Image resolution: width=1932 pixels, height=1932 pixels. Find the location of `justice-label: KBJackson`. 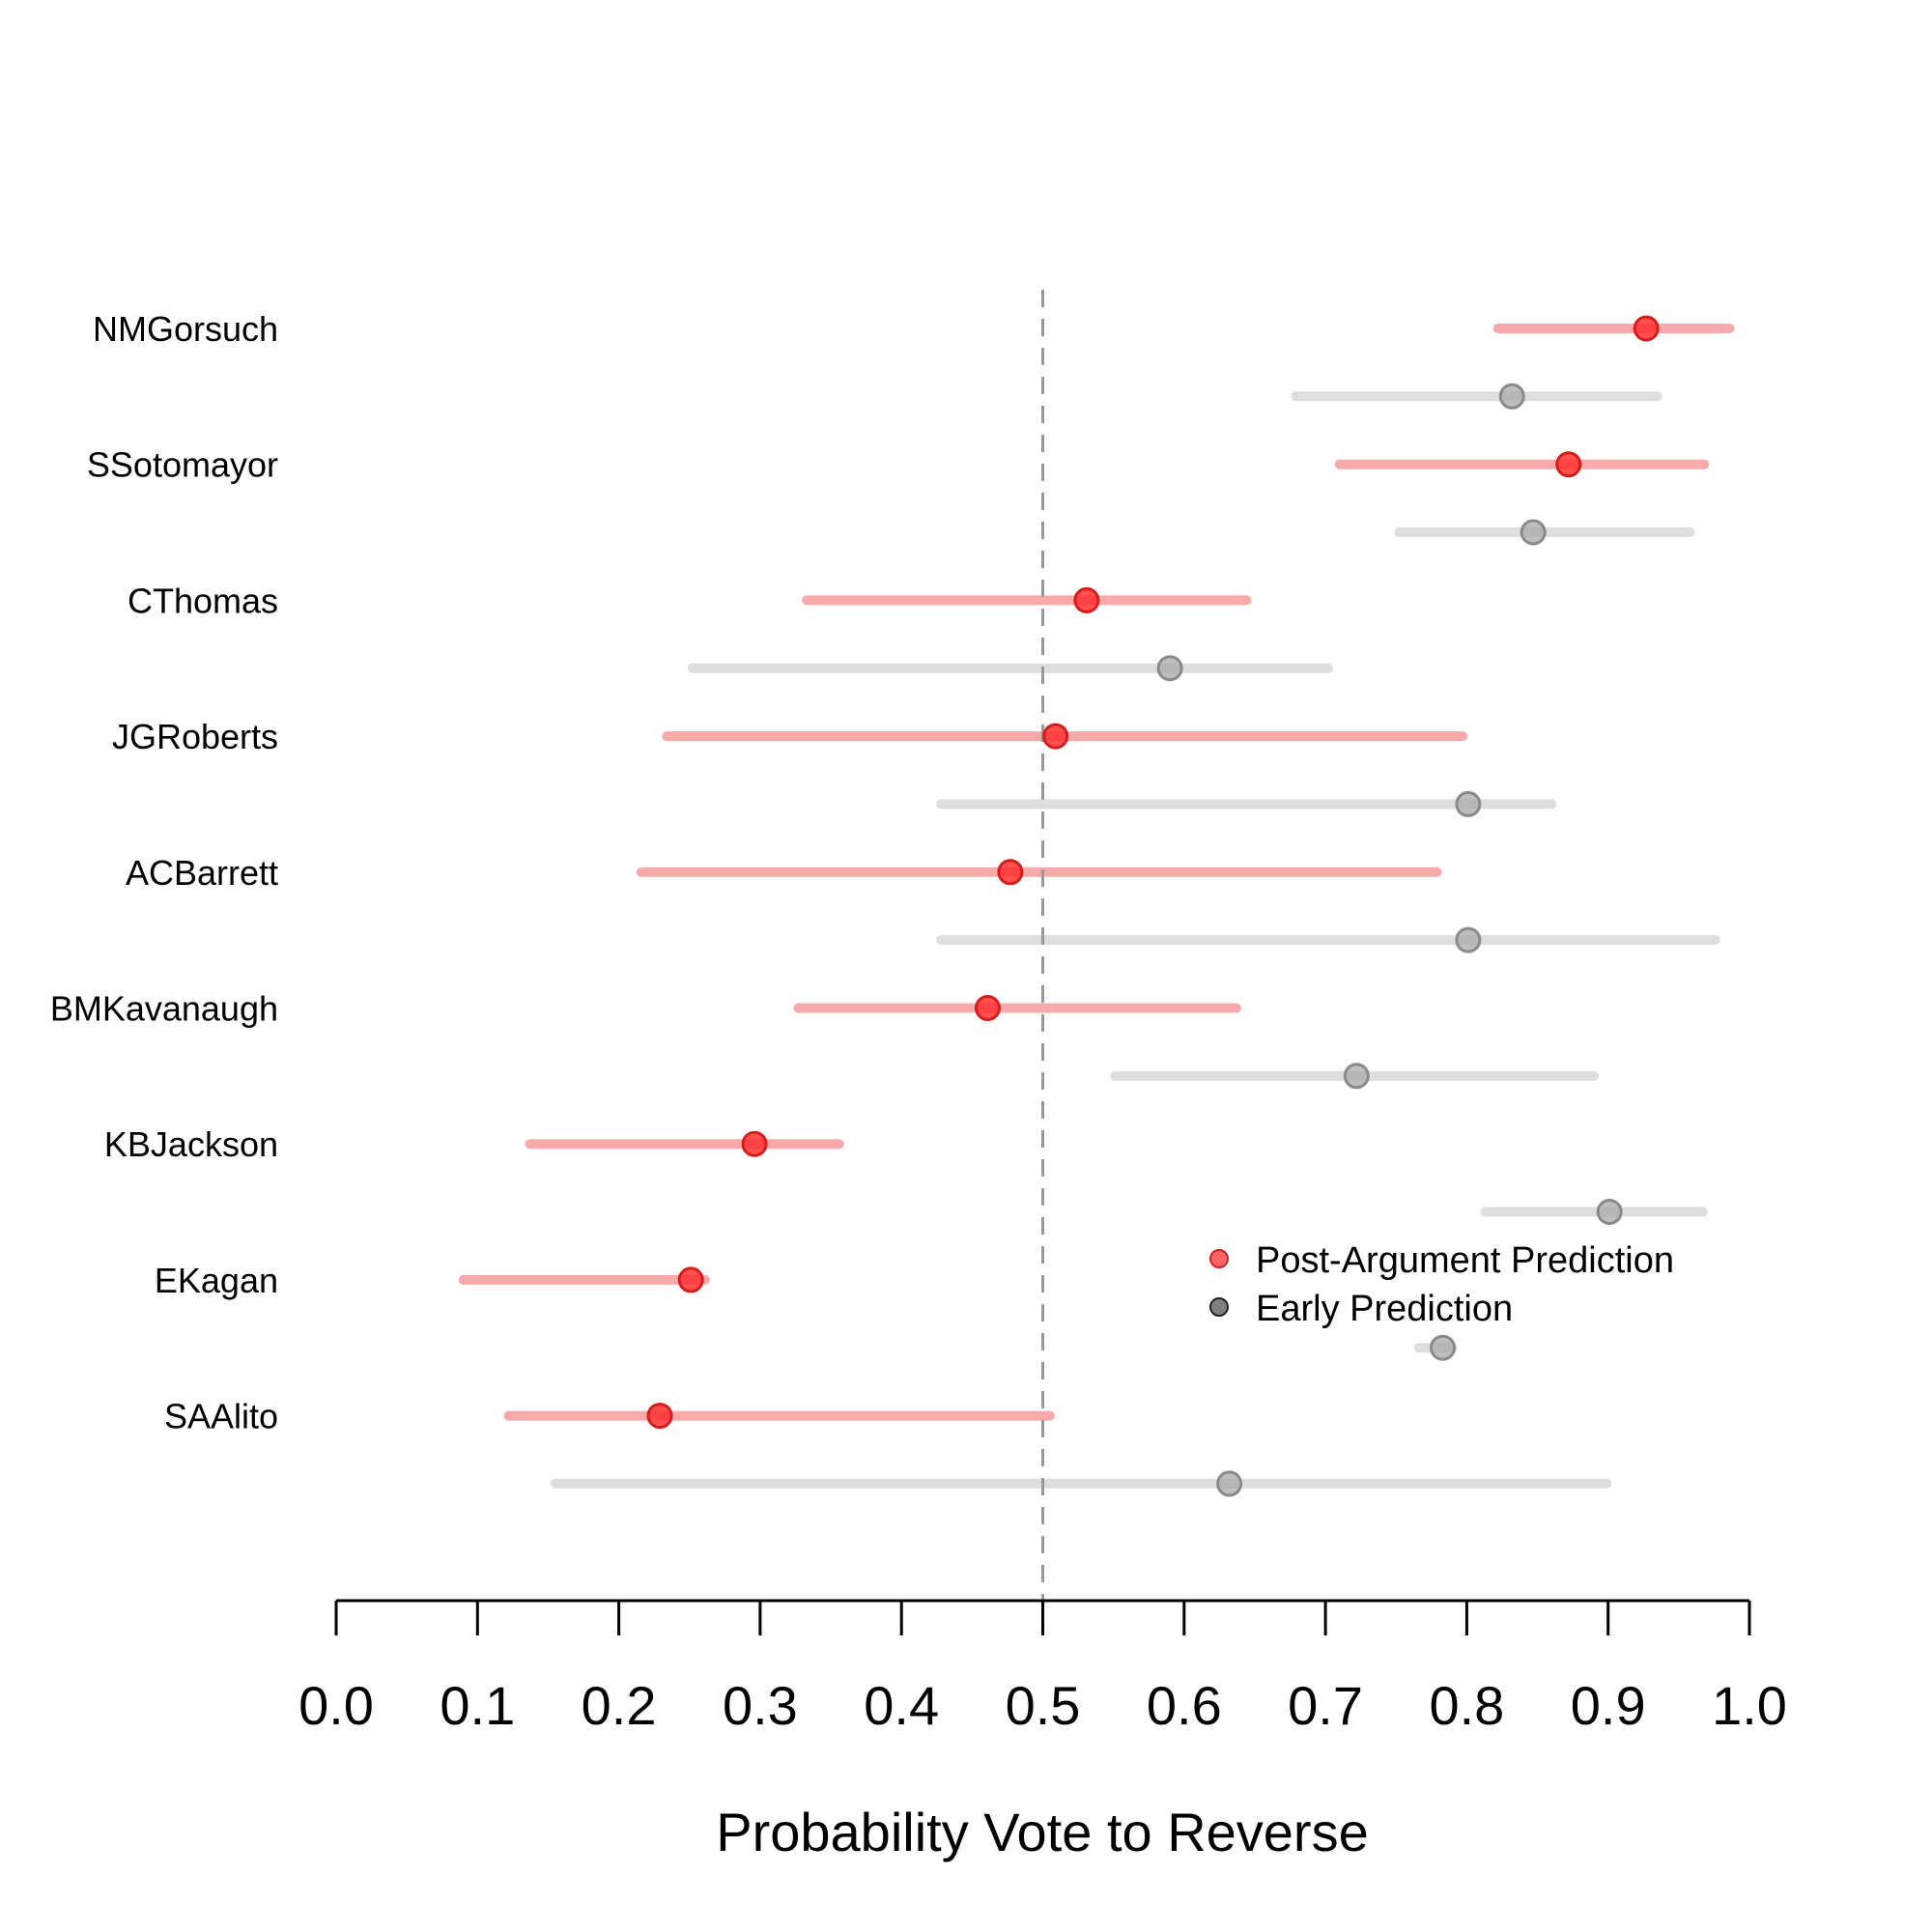

justice-label: KBJackson is located at coordinates (191, 1144).